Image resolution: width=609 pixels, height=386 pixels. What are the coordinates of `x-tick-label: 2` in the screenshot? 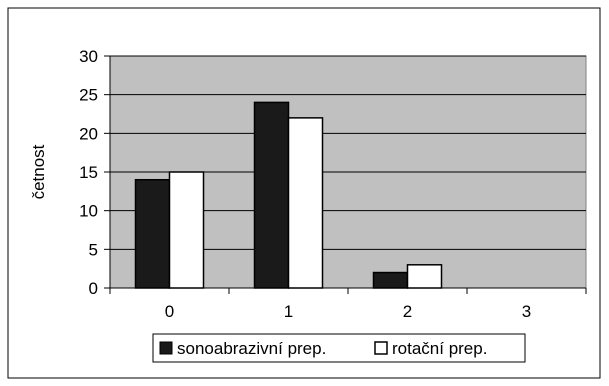 It's located at (407, 311).